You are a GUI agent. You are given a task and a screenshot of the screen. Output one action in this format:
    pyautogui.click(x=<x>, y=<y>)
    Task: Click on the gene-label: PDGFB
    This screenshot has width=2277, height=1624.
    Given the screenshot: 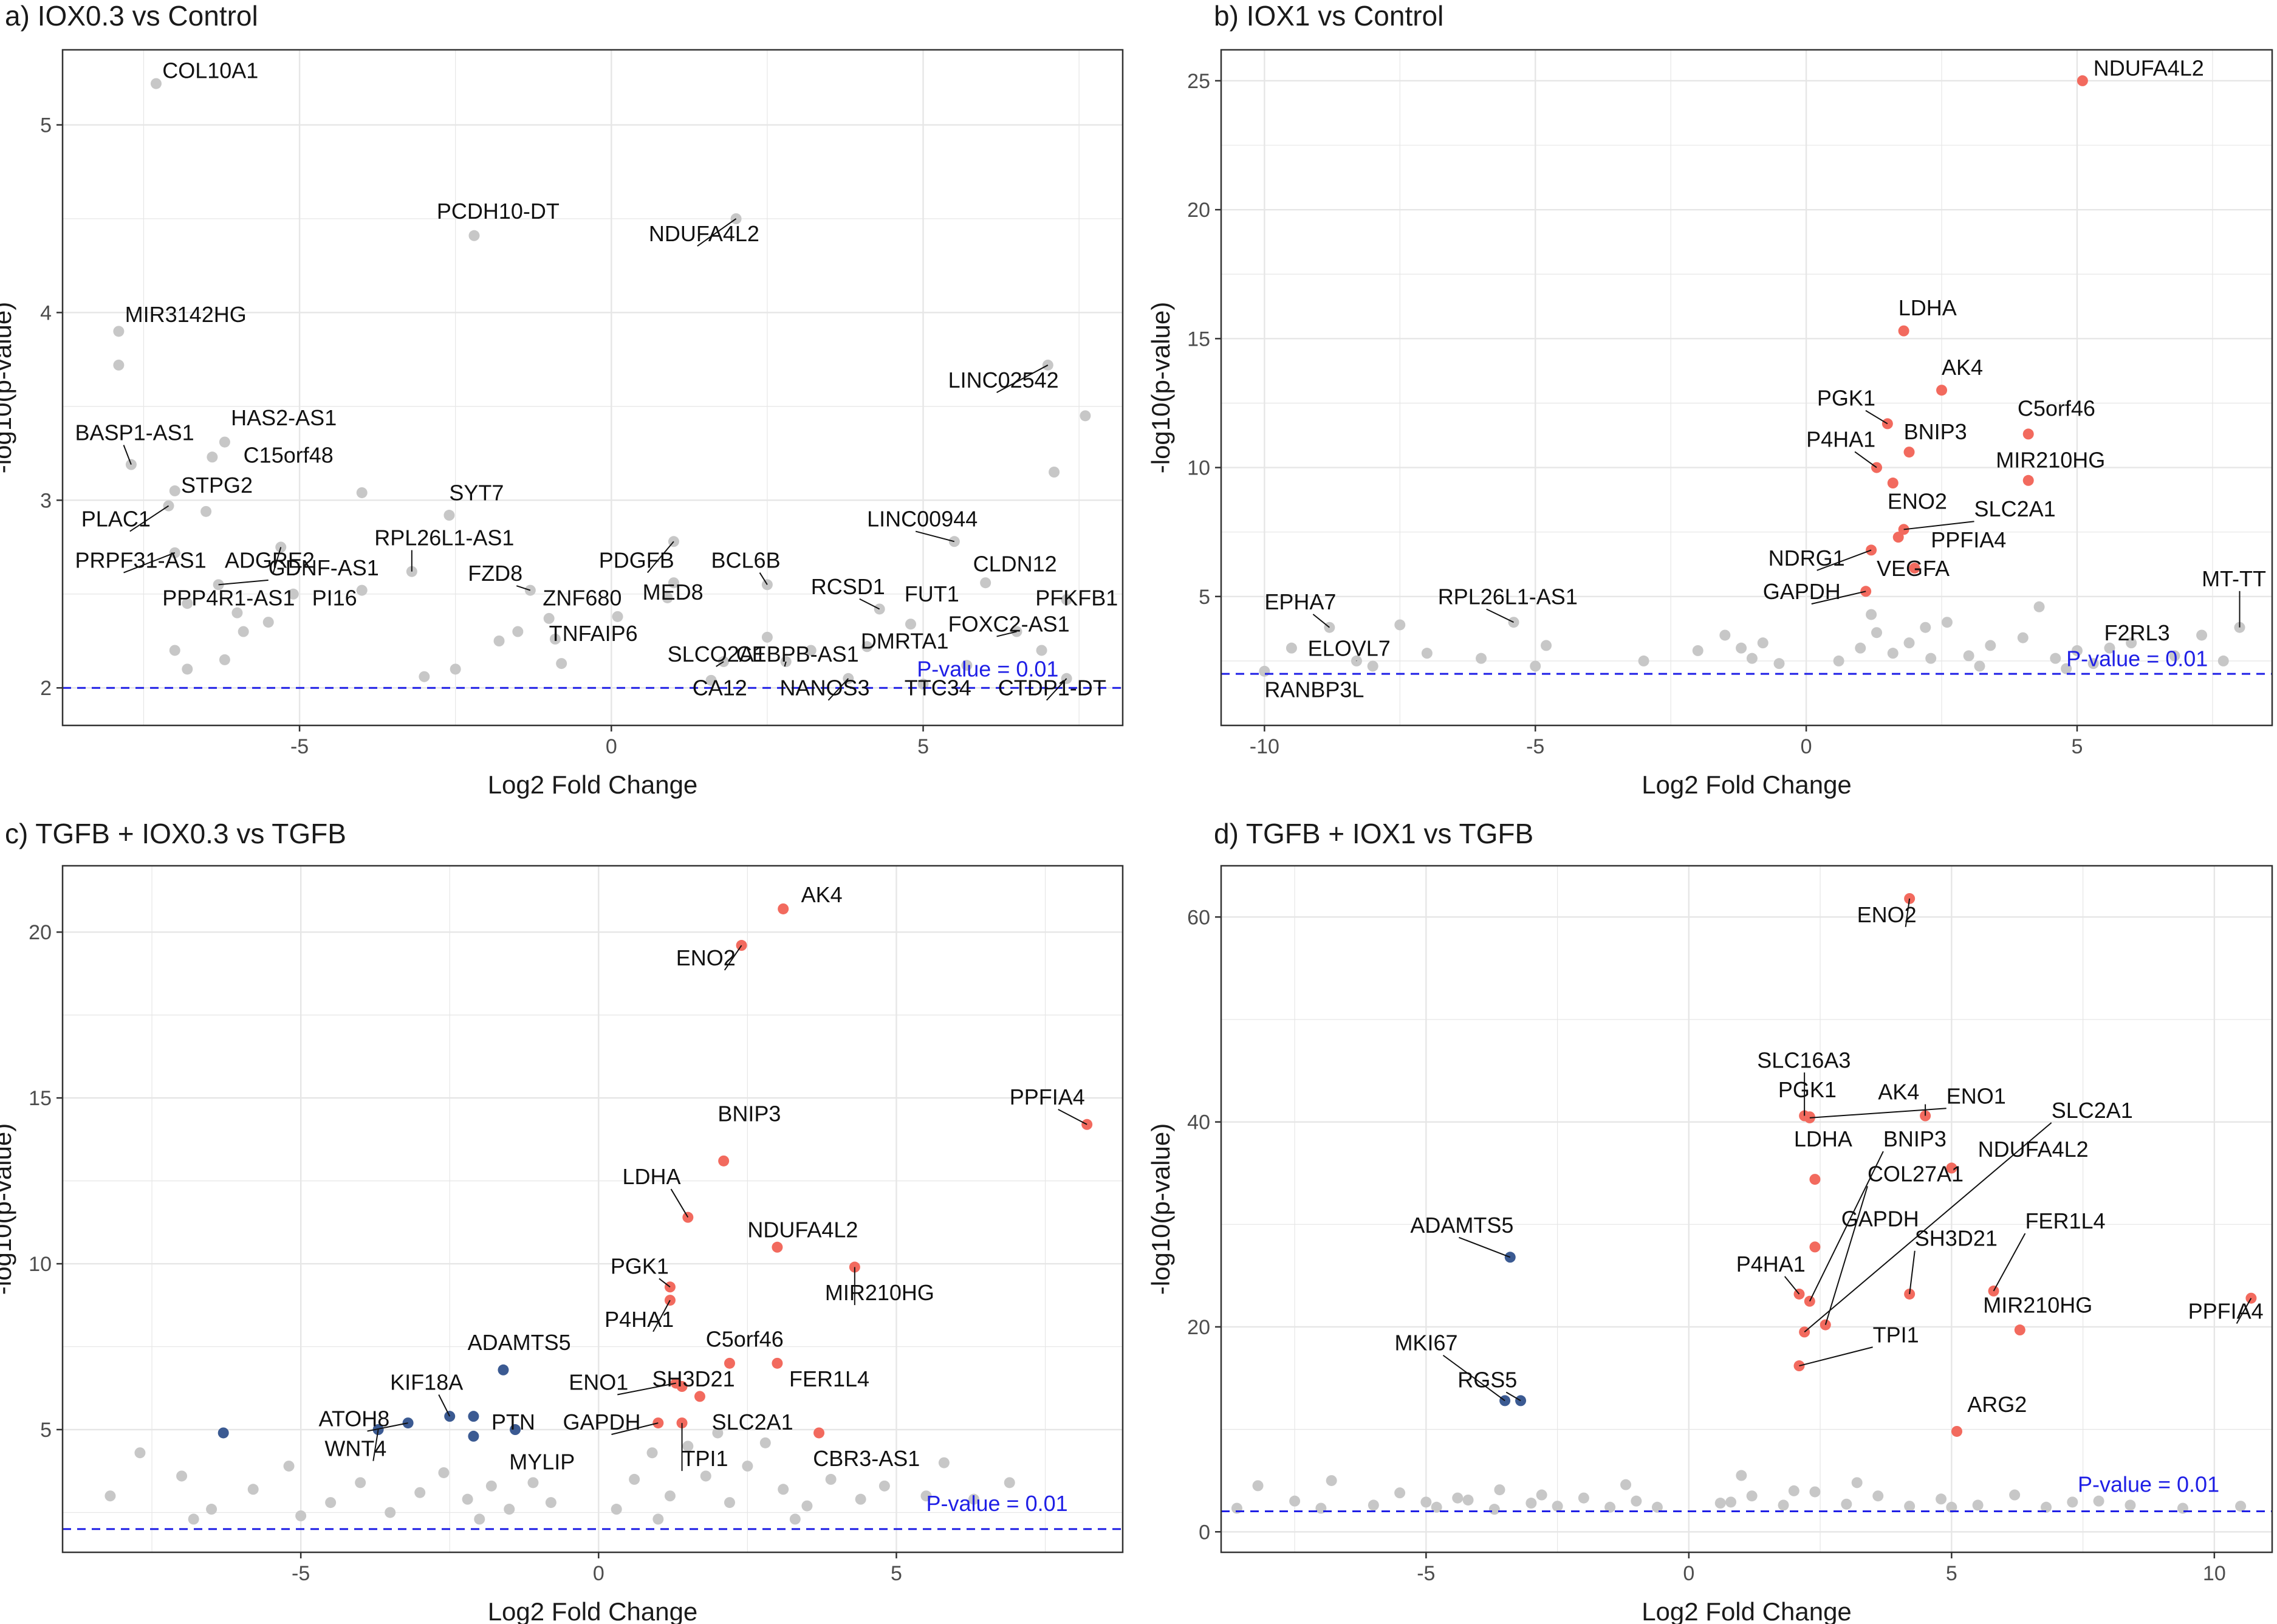 What is the action you would take?
    pyautogui.click(x=636, y=560)
    